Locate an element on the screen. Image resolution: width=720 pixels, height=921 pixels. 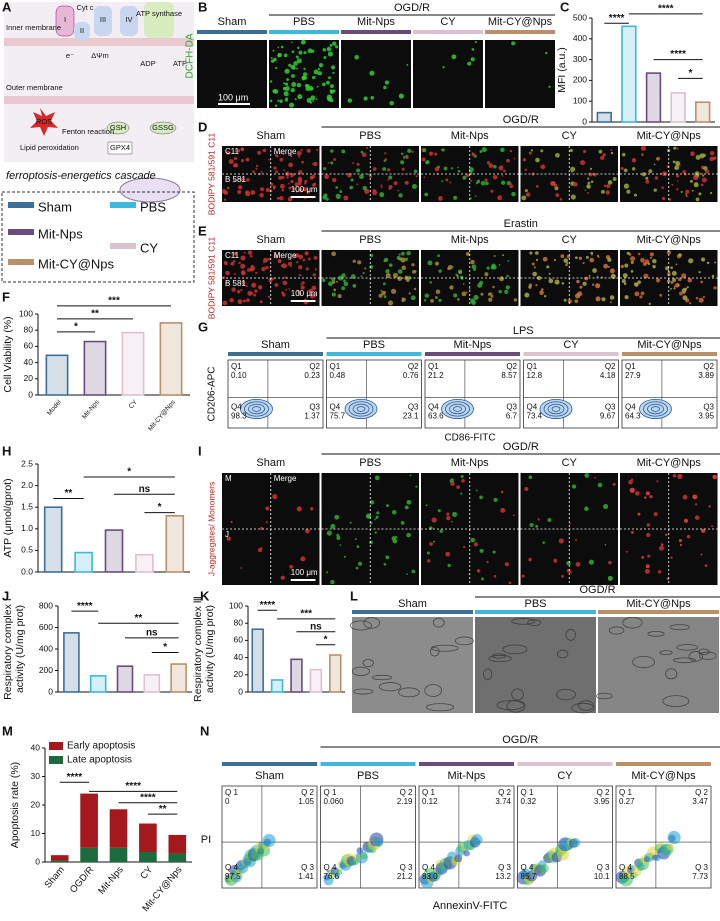
quadrant-name: Q 3 is located at coordinates (406, 867).